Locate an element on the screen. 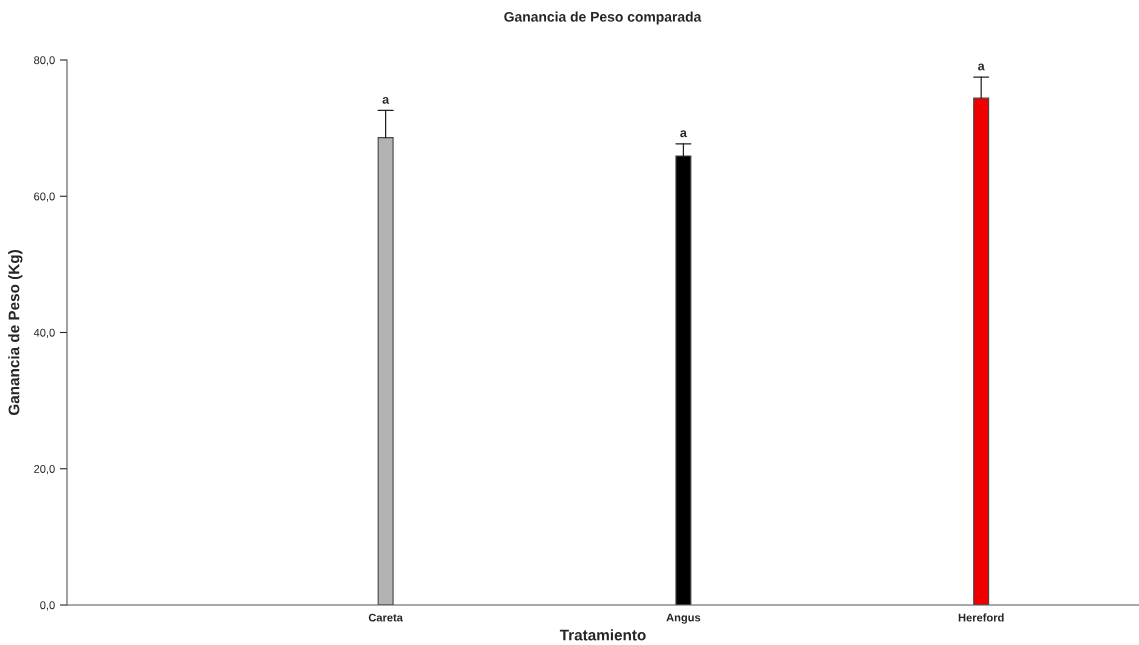 Image resolution: width=1139 pixels, height=645 pixels. x-axis-title: Tratamiento is located at coordinates (602, 635).